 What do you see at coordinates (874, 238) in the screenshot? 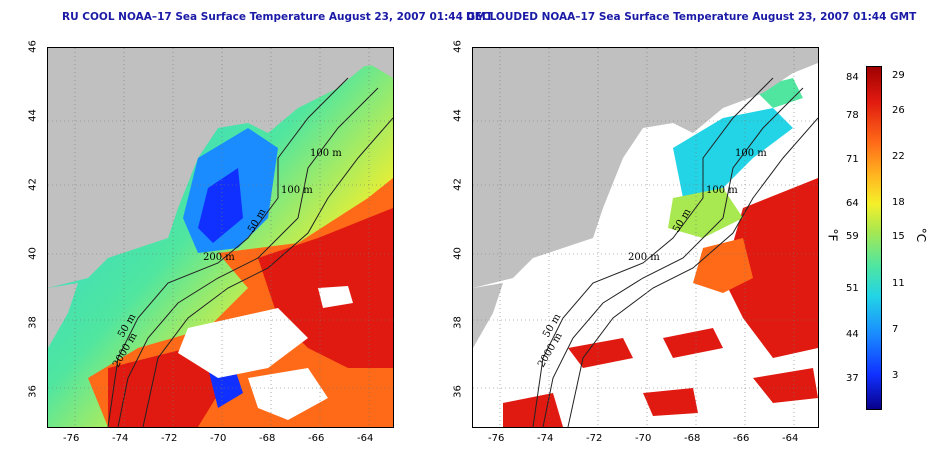
I see `temperature-colorbar` at bounding box center [874, 238].